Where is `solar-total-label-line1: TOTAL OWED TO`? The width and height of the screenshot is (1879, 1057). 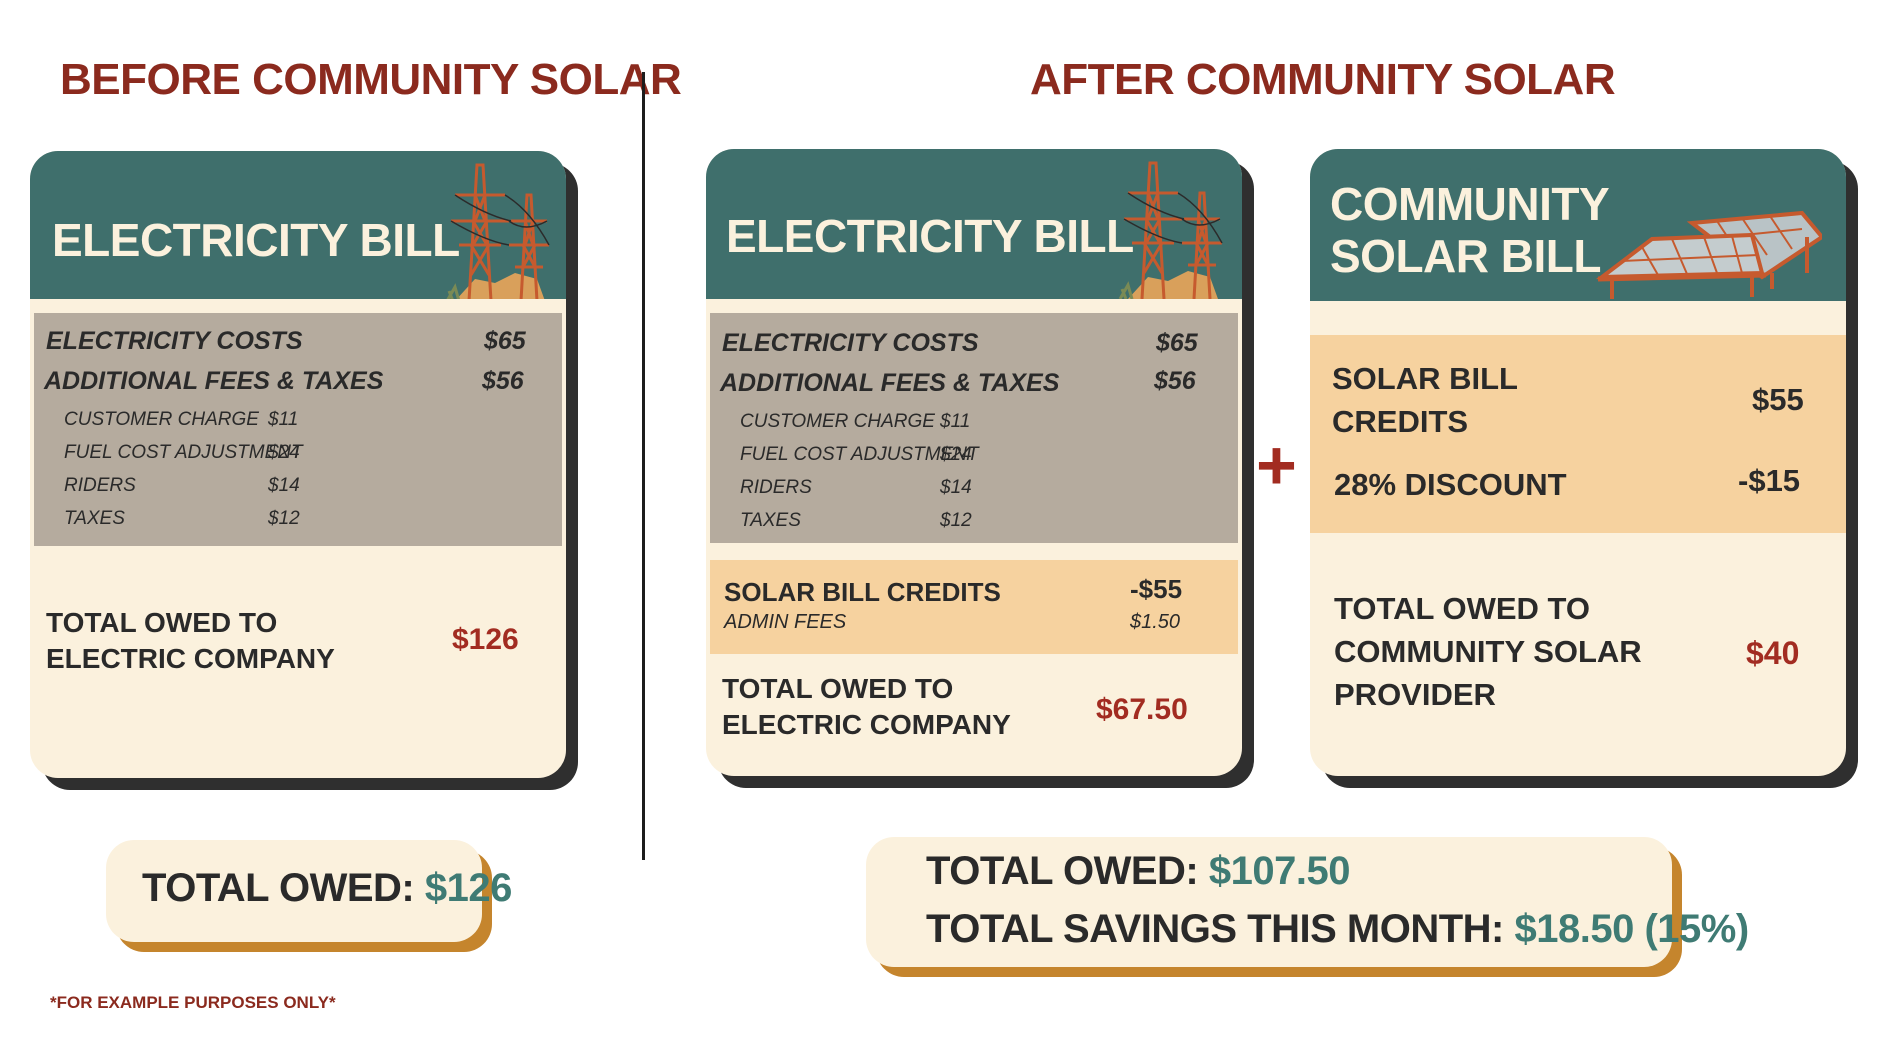 solar-total-label-line1: TOTAL OWED TO is located at coordinates (1462, 608).